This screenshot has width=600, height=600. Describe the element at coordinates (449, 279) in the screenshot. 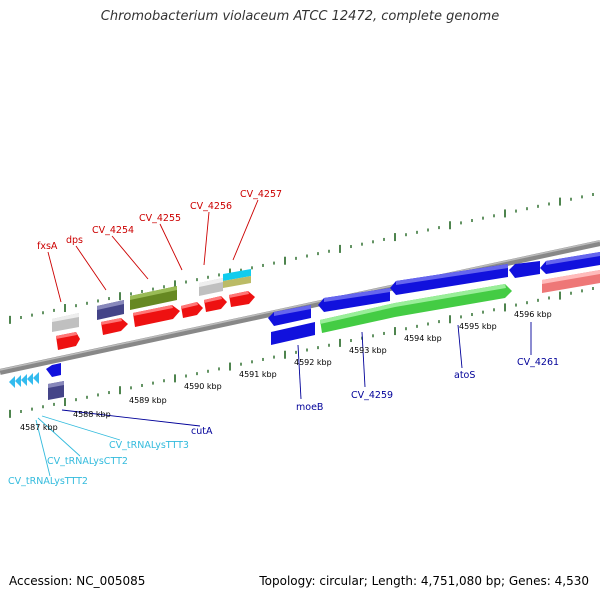

I see `gene-atoS-upper` at that location.